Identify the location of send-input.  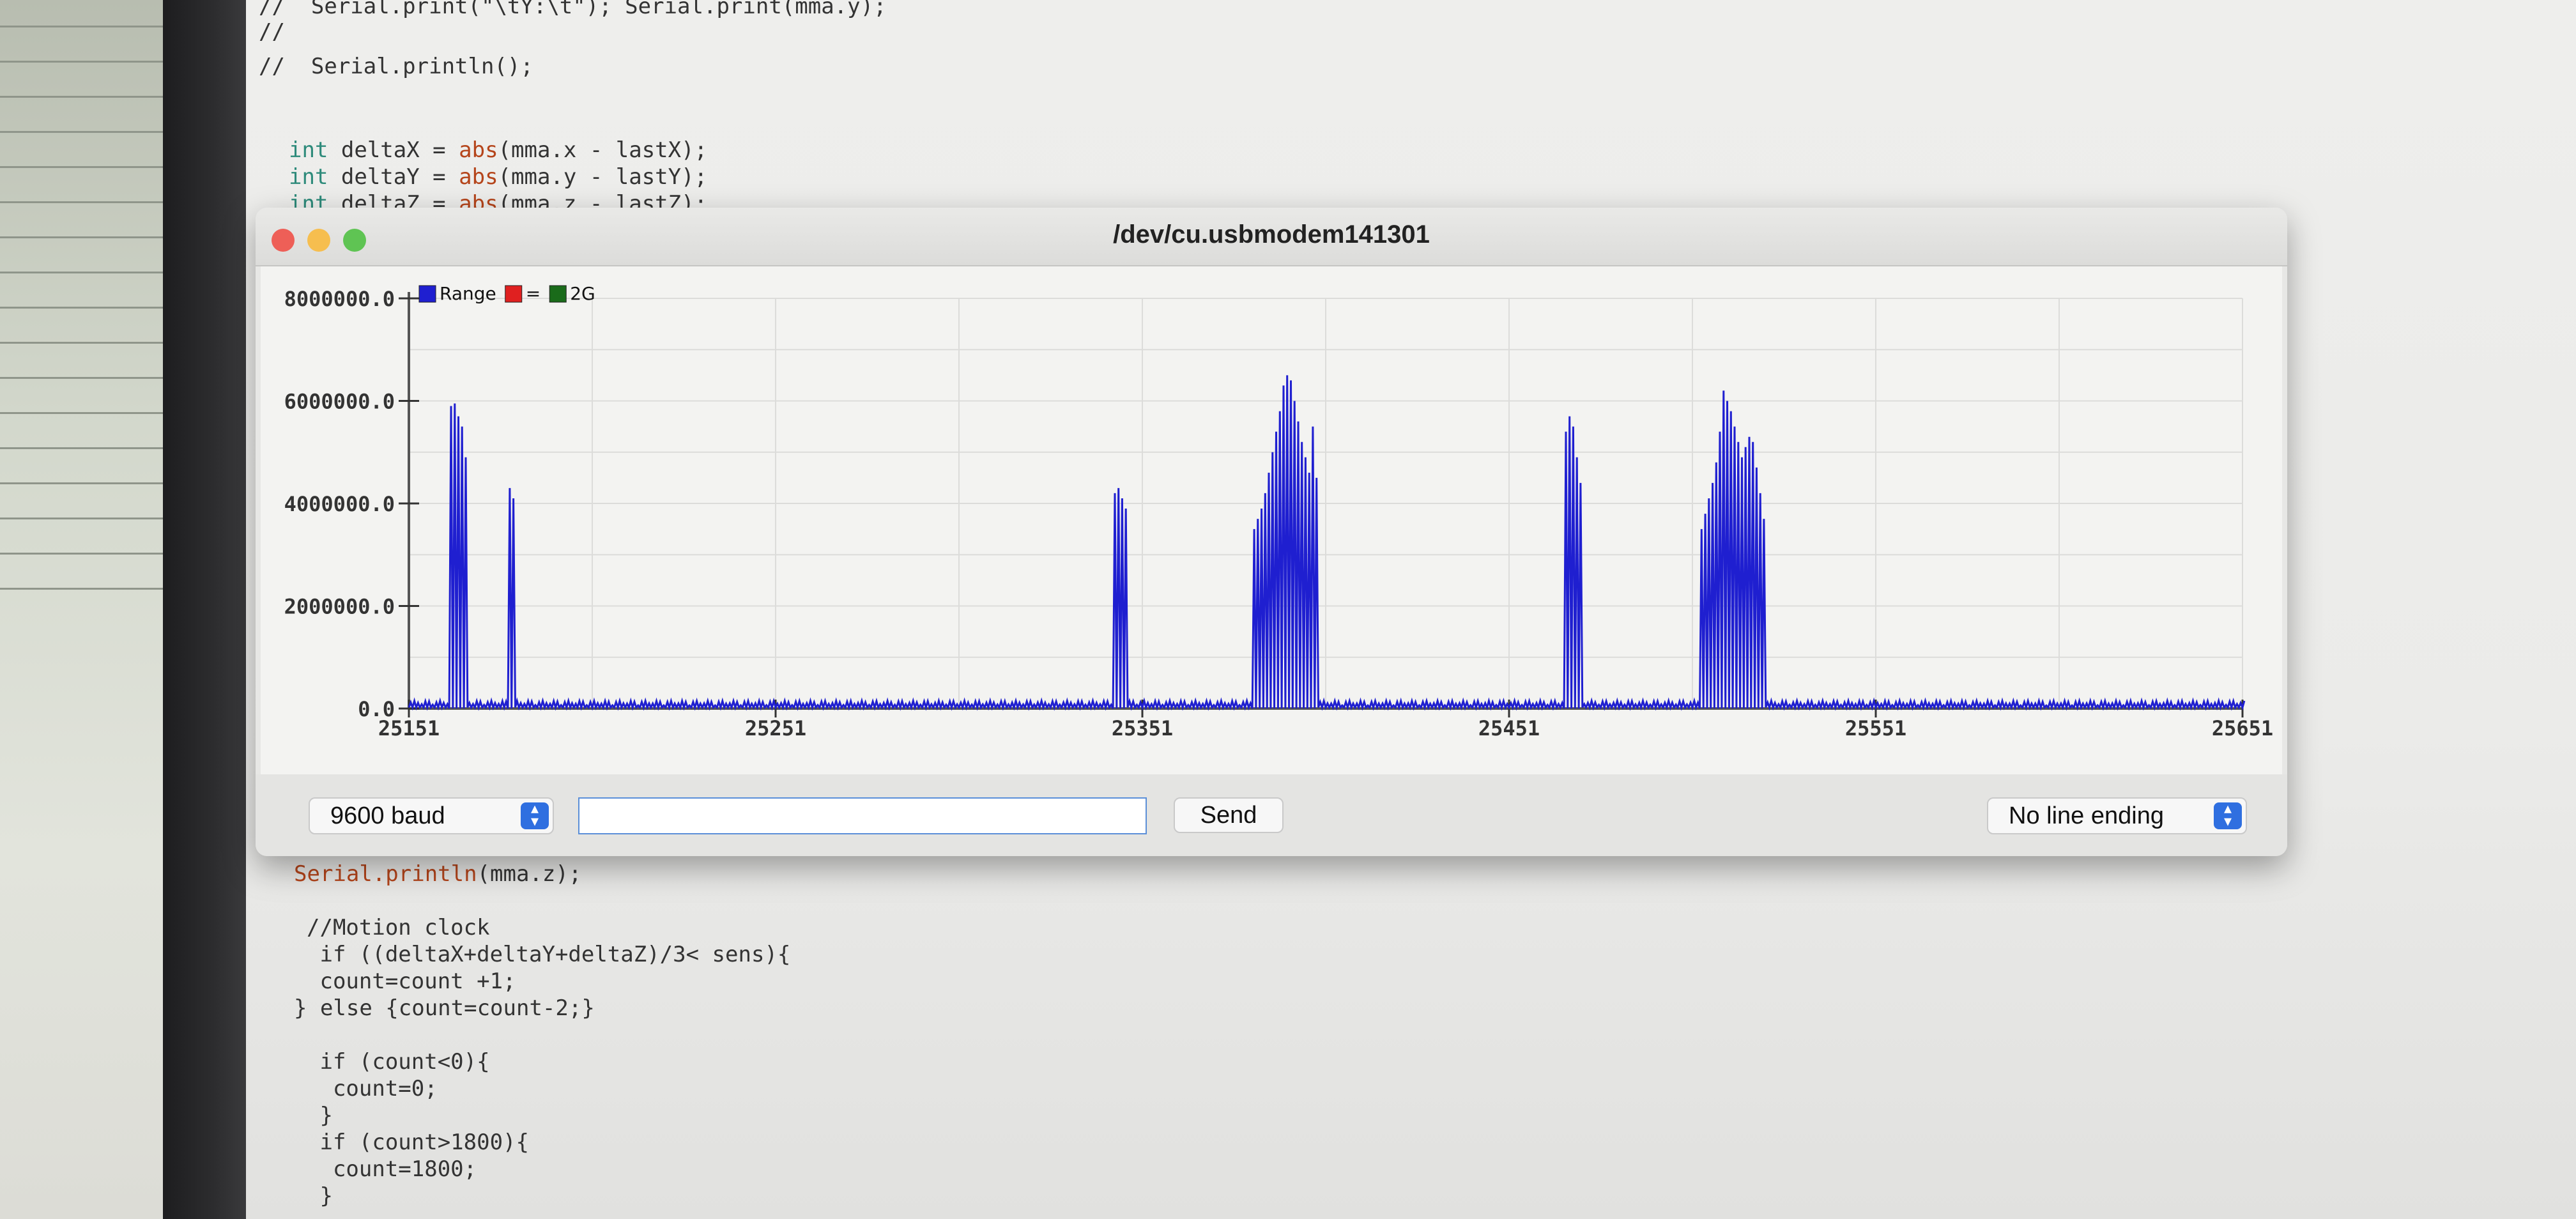
(862, 815).